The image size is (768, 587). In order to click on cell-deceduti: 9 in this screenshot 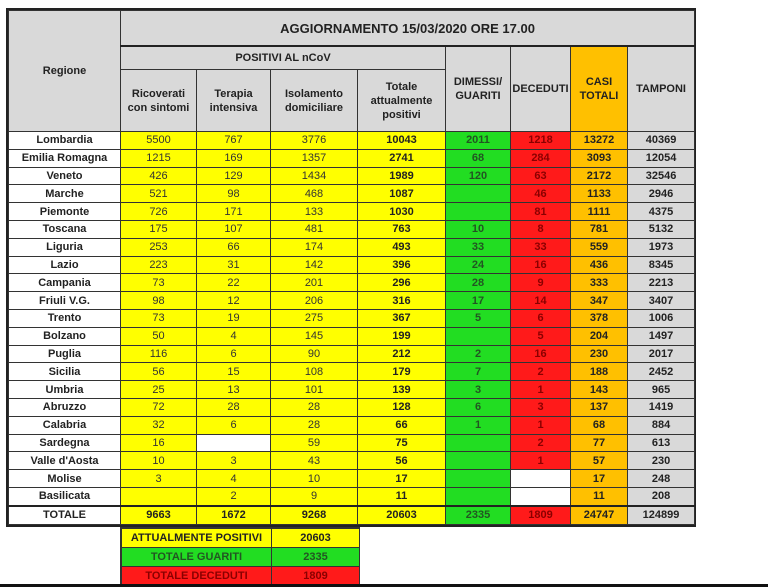, I will do `click(540, 283)`.